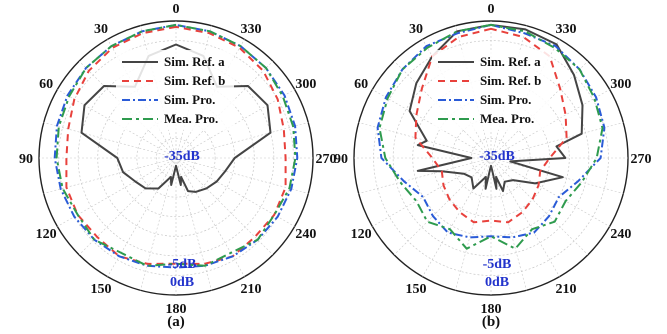 The height and width of the screenshot is (334, 667). I want to click on subfigure-caption: (b), so click(491, 322).